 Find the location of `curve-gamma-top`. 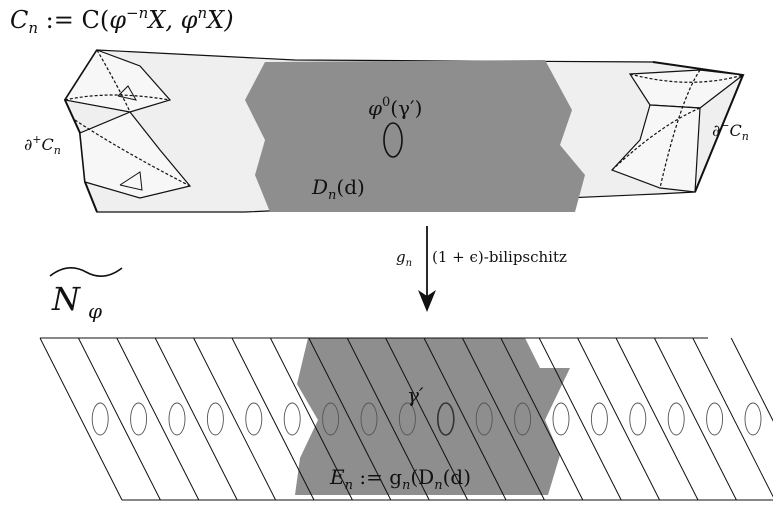

curve-gamma-top is located at coordinates (393, 140).